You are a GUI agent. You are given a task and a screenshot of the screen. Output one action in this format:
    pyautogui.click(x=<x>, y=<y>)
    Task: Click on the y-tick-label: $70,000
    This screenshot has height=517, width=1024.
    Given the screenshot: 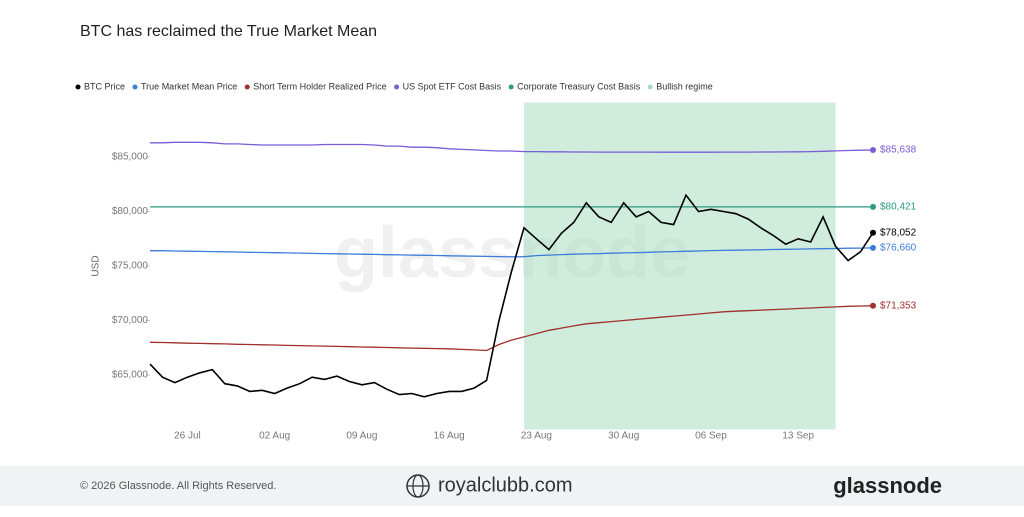 What is the action you would take?
    pyautogui.click(x=130, y=320)
    